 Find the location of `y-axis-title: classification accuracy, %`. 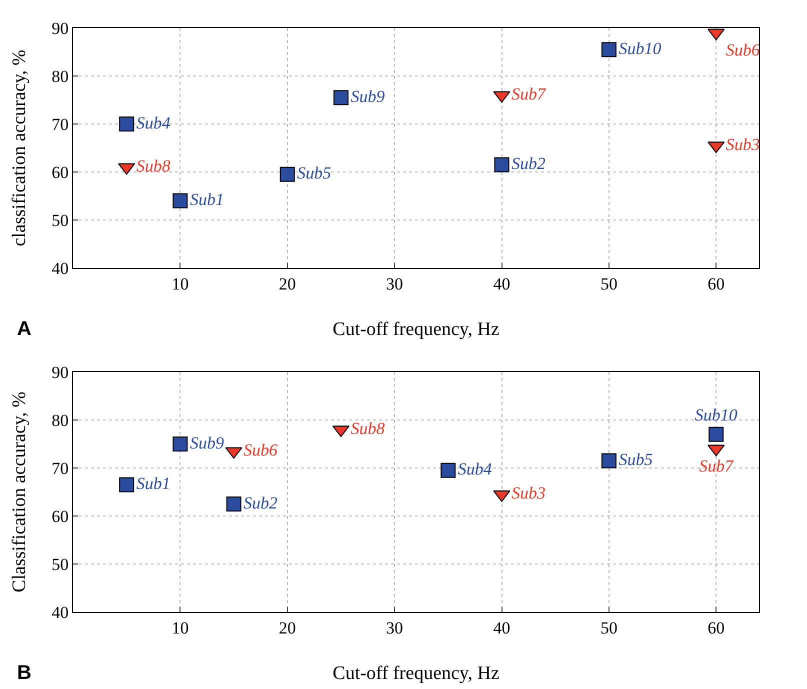

y-axis-title: classification accuracy, % is located at coordinates (19, 148).